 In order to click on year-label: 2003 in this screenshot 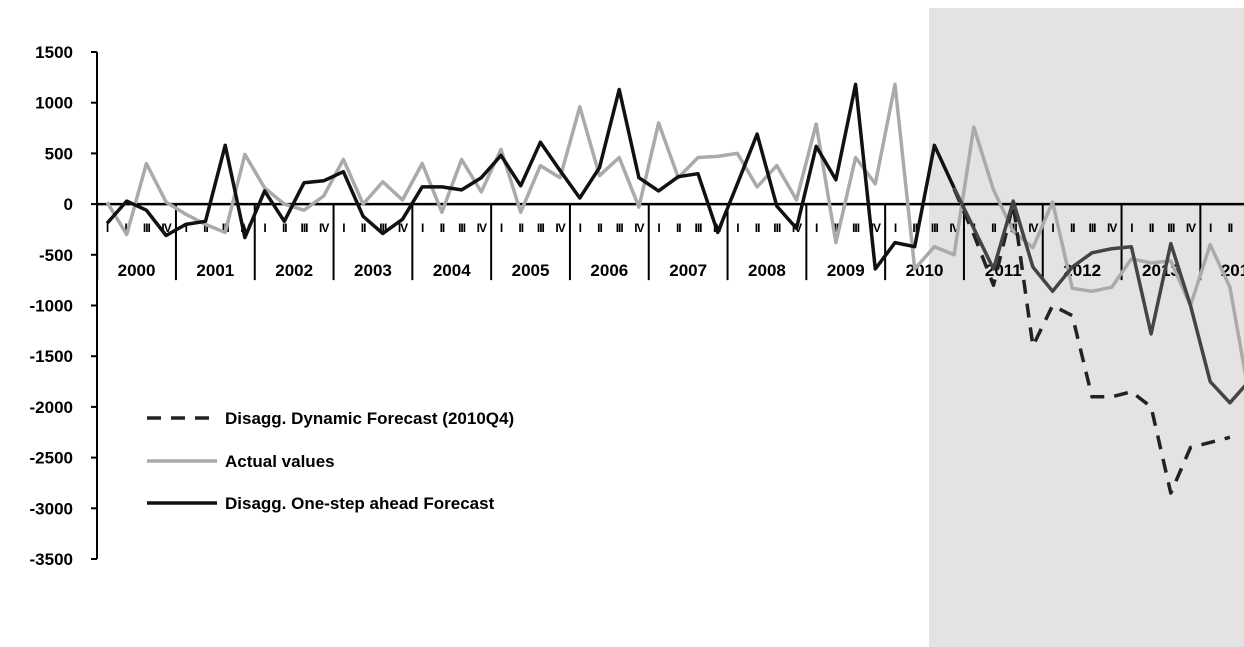, I will do `click(373, 270)`.